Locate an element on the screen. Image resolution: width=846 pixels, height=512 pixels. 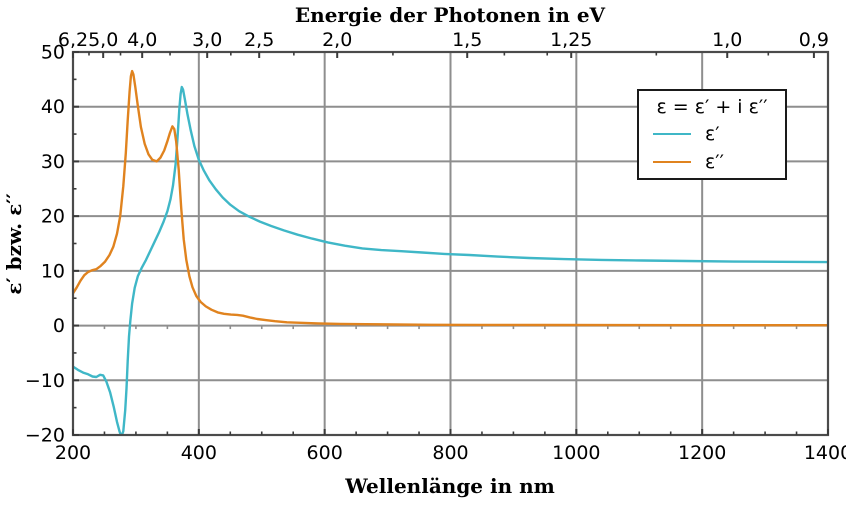
legend-label-eps-imag: ε′′ is located at coordinates (714, 161).